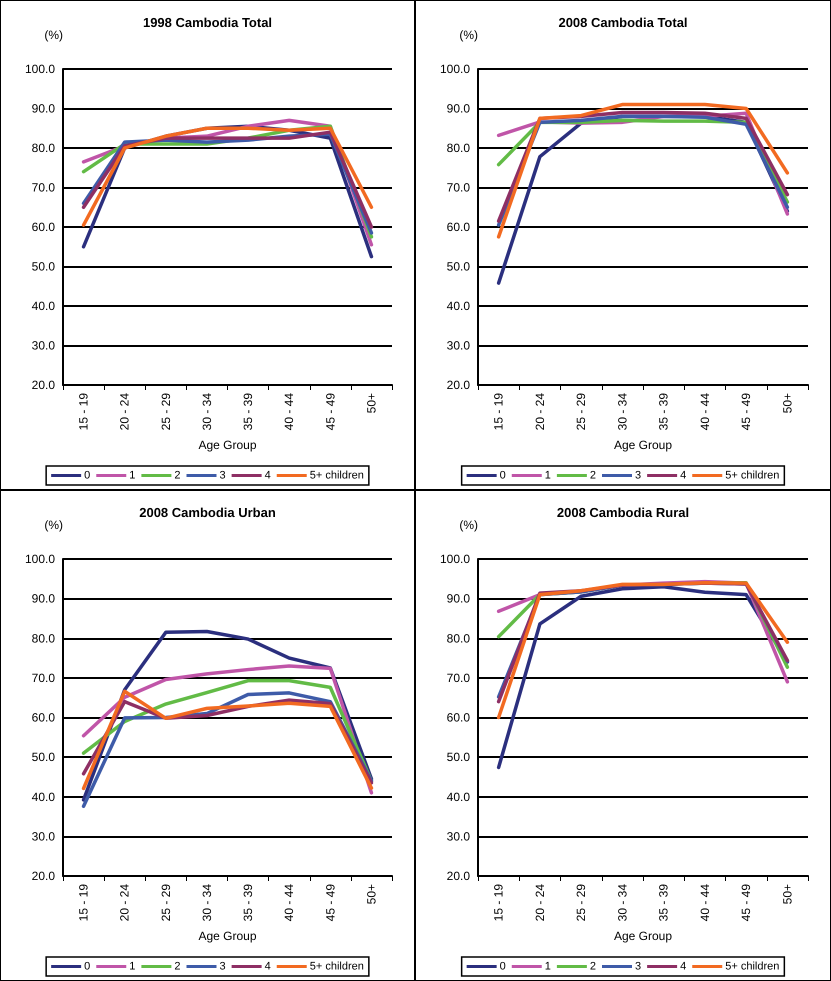 This screenshot has height=981, width=831. What do you see at coordinates (623, 22) in the screenshot?
I see `chart-title: 2008 Cambodia Total` at bounding box center [623, 22].